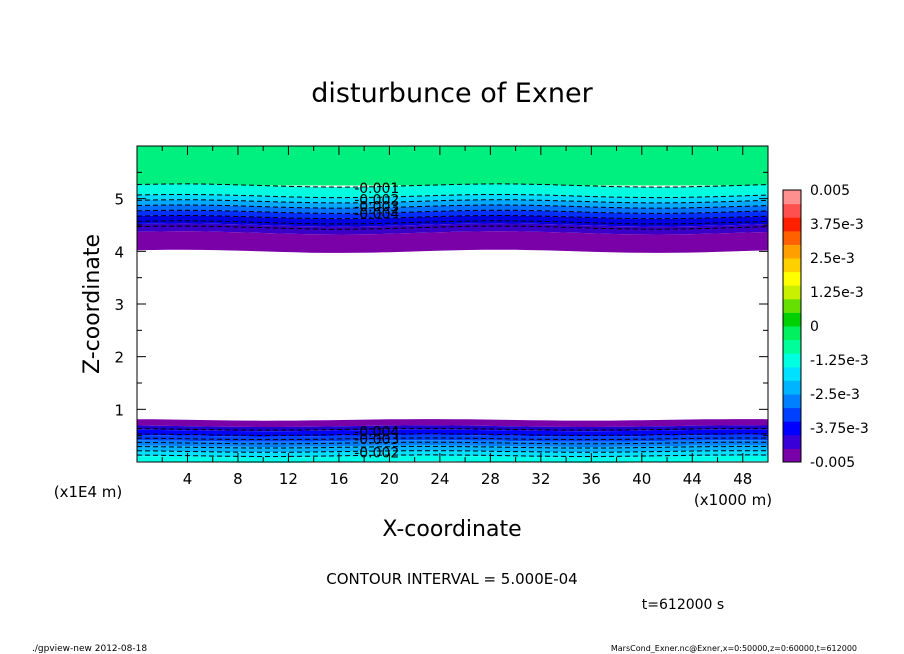 This screenshot has width=904, height=654. I want to click on x-tick-labels: 4 8 12 16 20 24 28 32 36 40 44 48, so click(468, 479).